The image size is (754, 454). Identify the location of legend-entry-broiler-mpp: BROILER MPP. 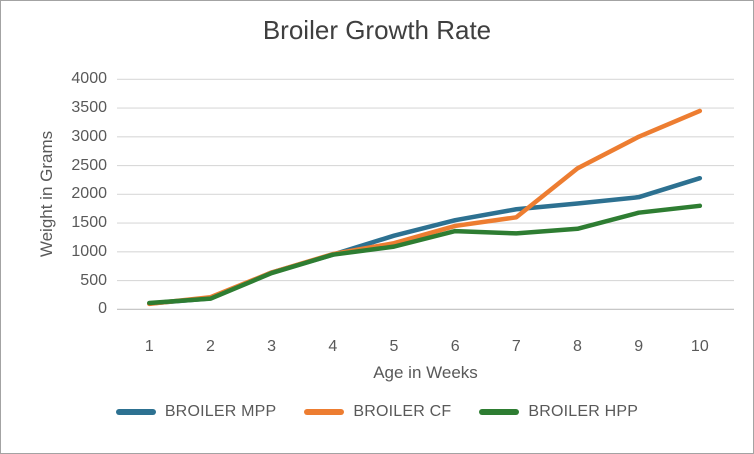
(196, 412).